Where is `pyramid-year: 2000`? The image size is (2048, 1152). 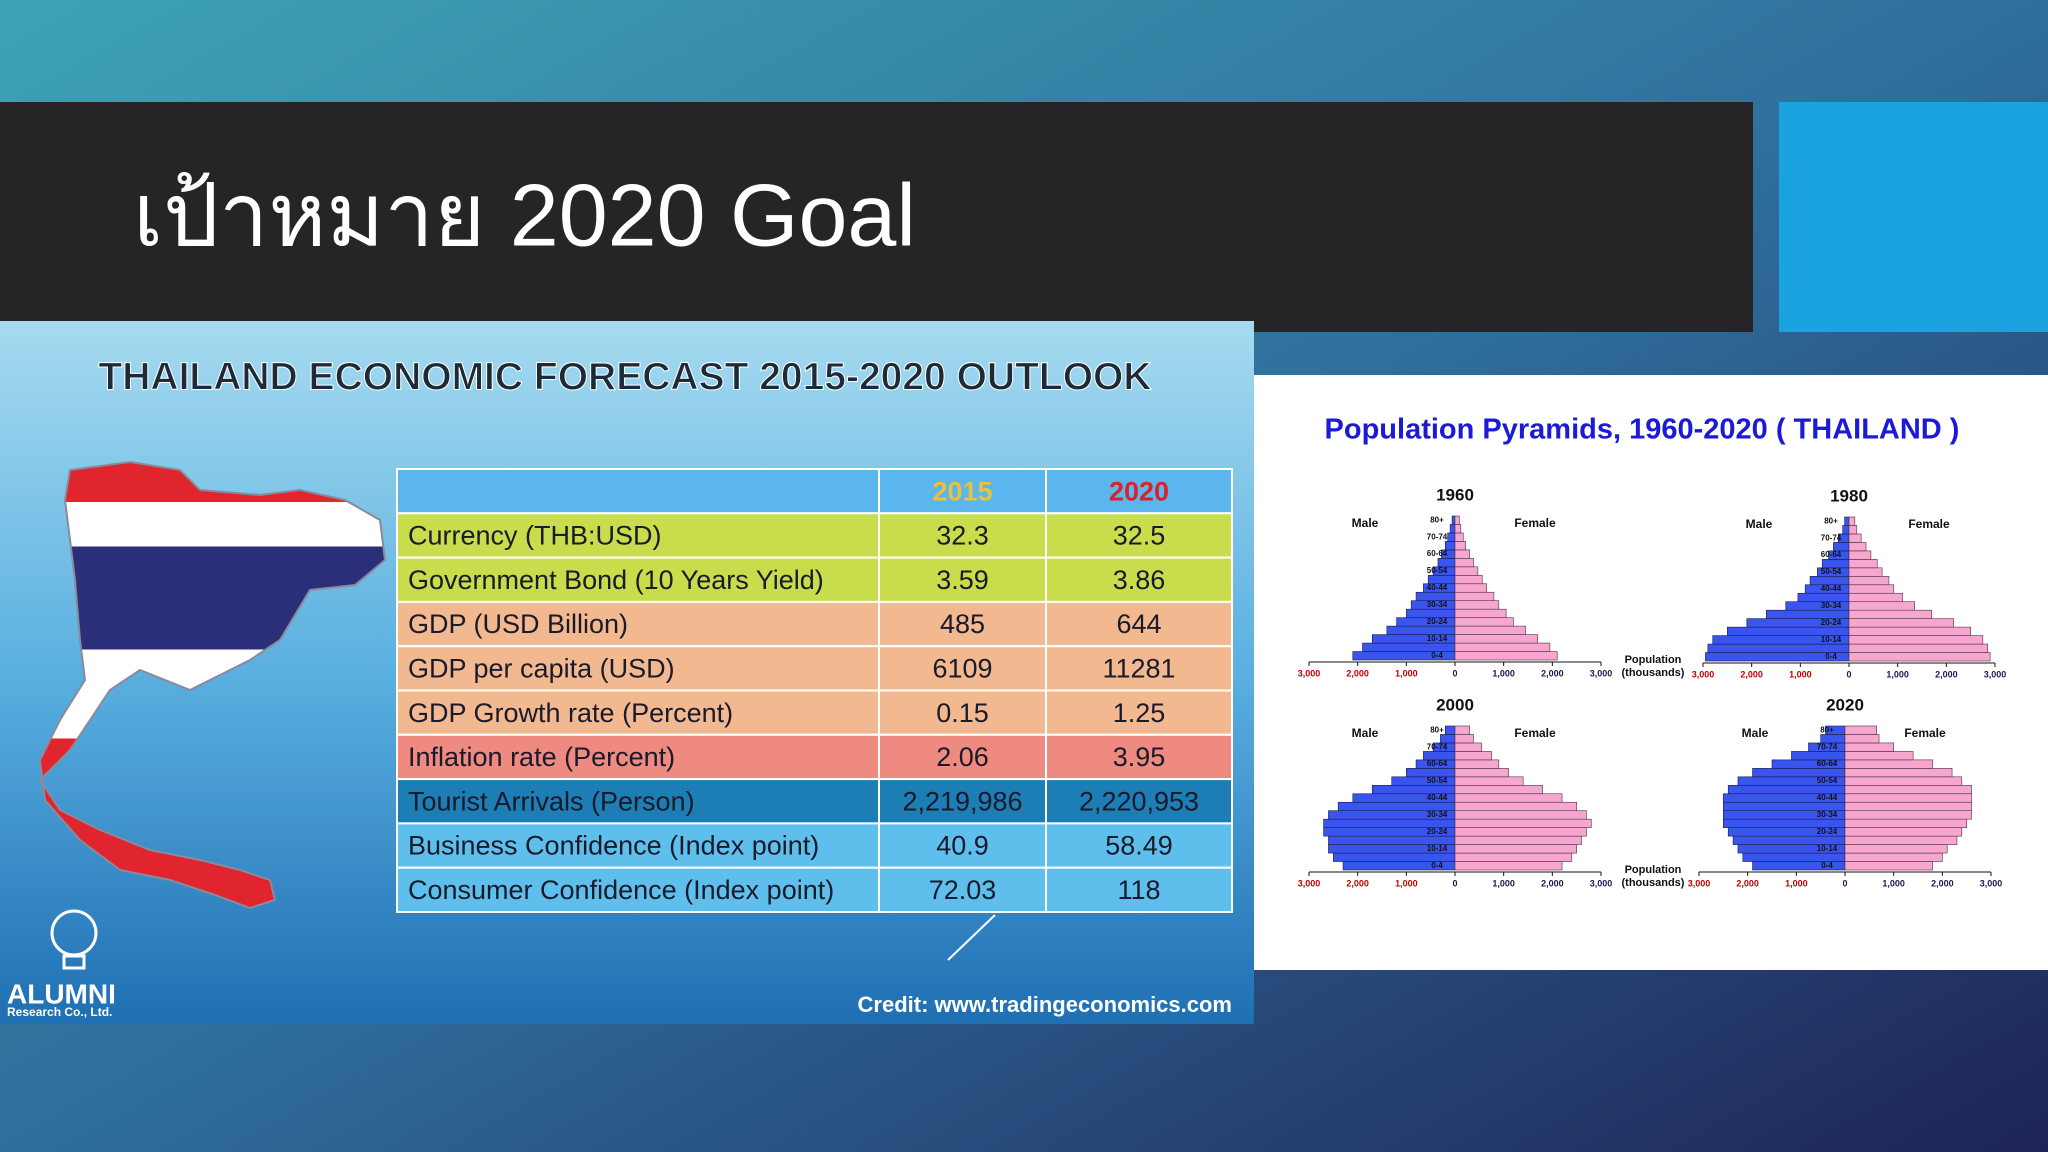 pyramid-year: 2000 is located at coordinates (1455, 704).